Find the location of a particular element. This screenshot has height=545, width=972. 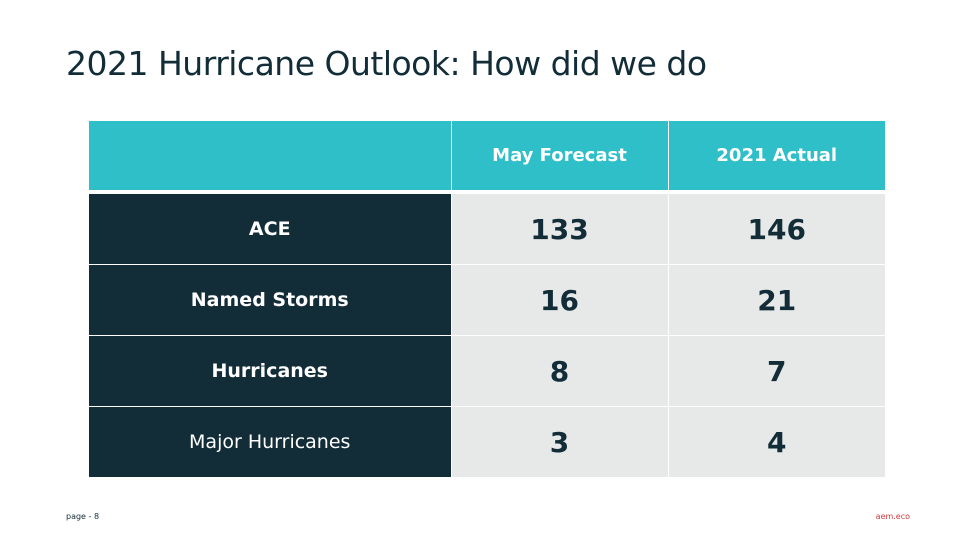

major-hurricanes-actual-value: 4 is located at coordinates (776, 441).